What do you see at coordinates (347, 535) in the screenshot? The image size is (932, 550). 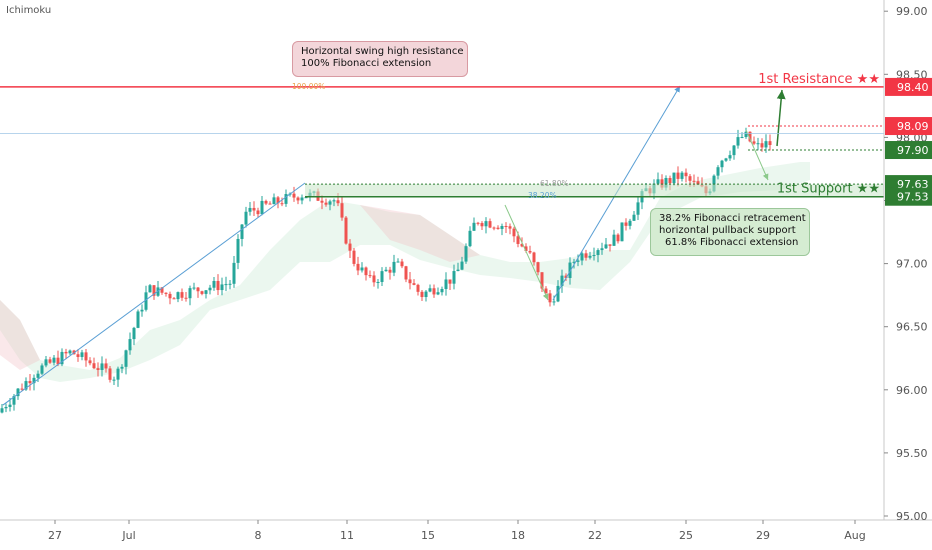 I see `x-tick-label: 11` at bounding box center [347, 535].